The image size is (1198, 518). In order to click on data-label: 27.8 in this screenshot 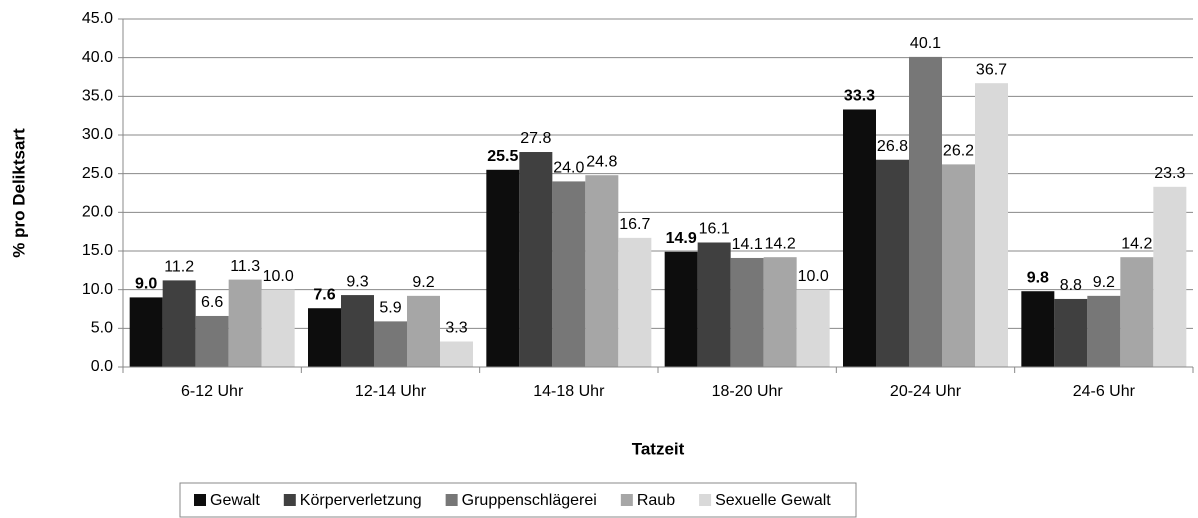, I will do `click(535, 138)`.